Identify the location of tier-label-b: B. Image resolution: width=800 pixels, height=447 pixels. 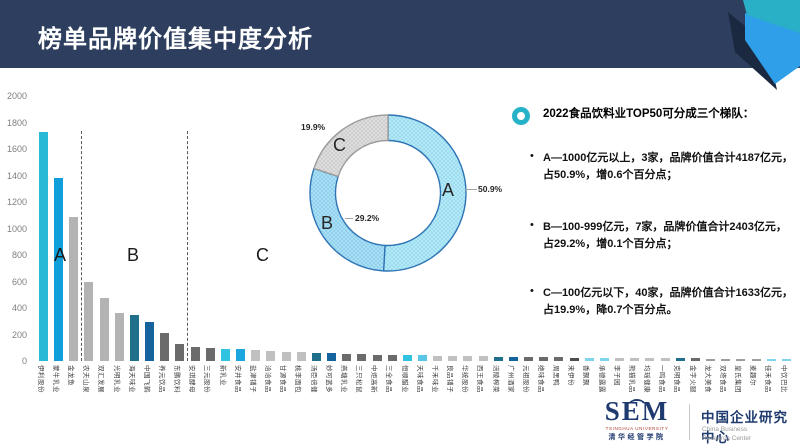
(133, 255).